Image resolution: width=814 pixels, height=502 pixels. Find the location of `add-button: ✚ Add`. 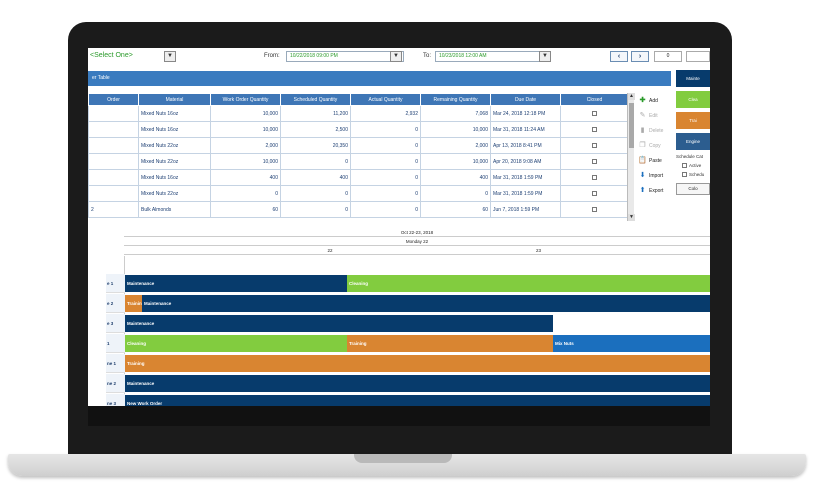

add-button: ✚ Add is located at coordinates (648, 100).